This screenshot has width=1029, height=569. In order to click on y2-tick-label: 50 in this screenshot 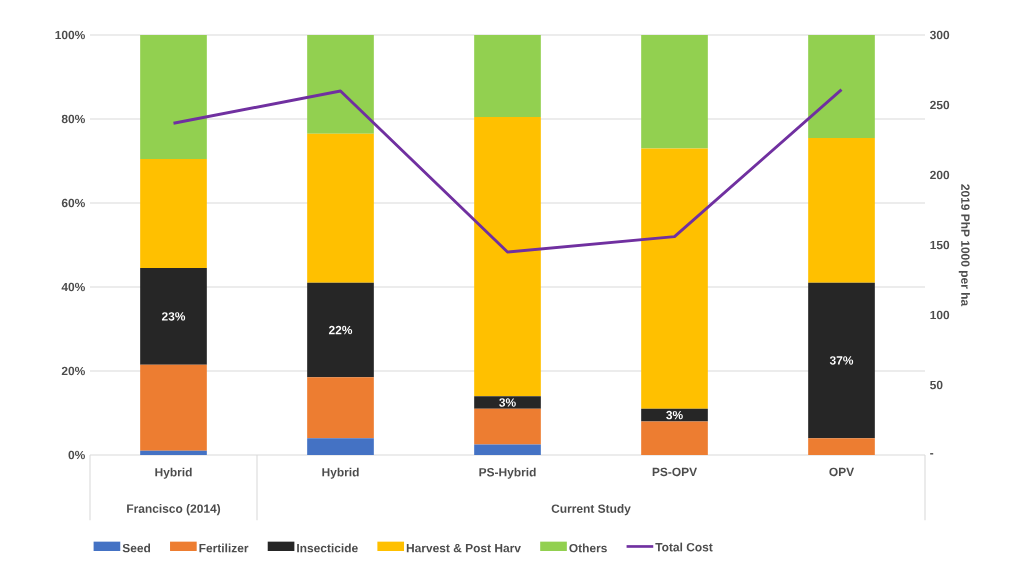, I will do `click(936, 385)`.